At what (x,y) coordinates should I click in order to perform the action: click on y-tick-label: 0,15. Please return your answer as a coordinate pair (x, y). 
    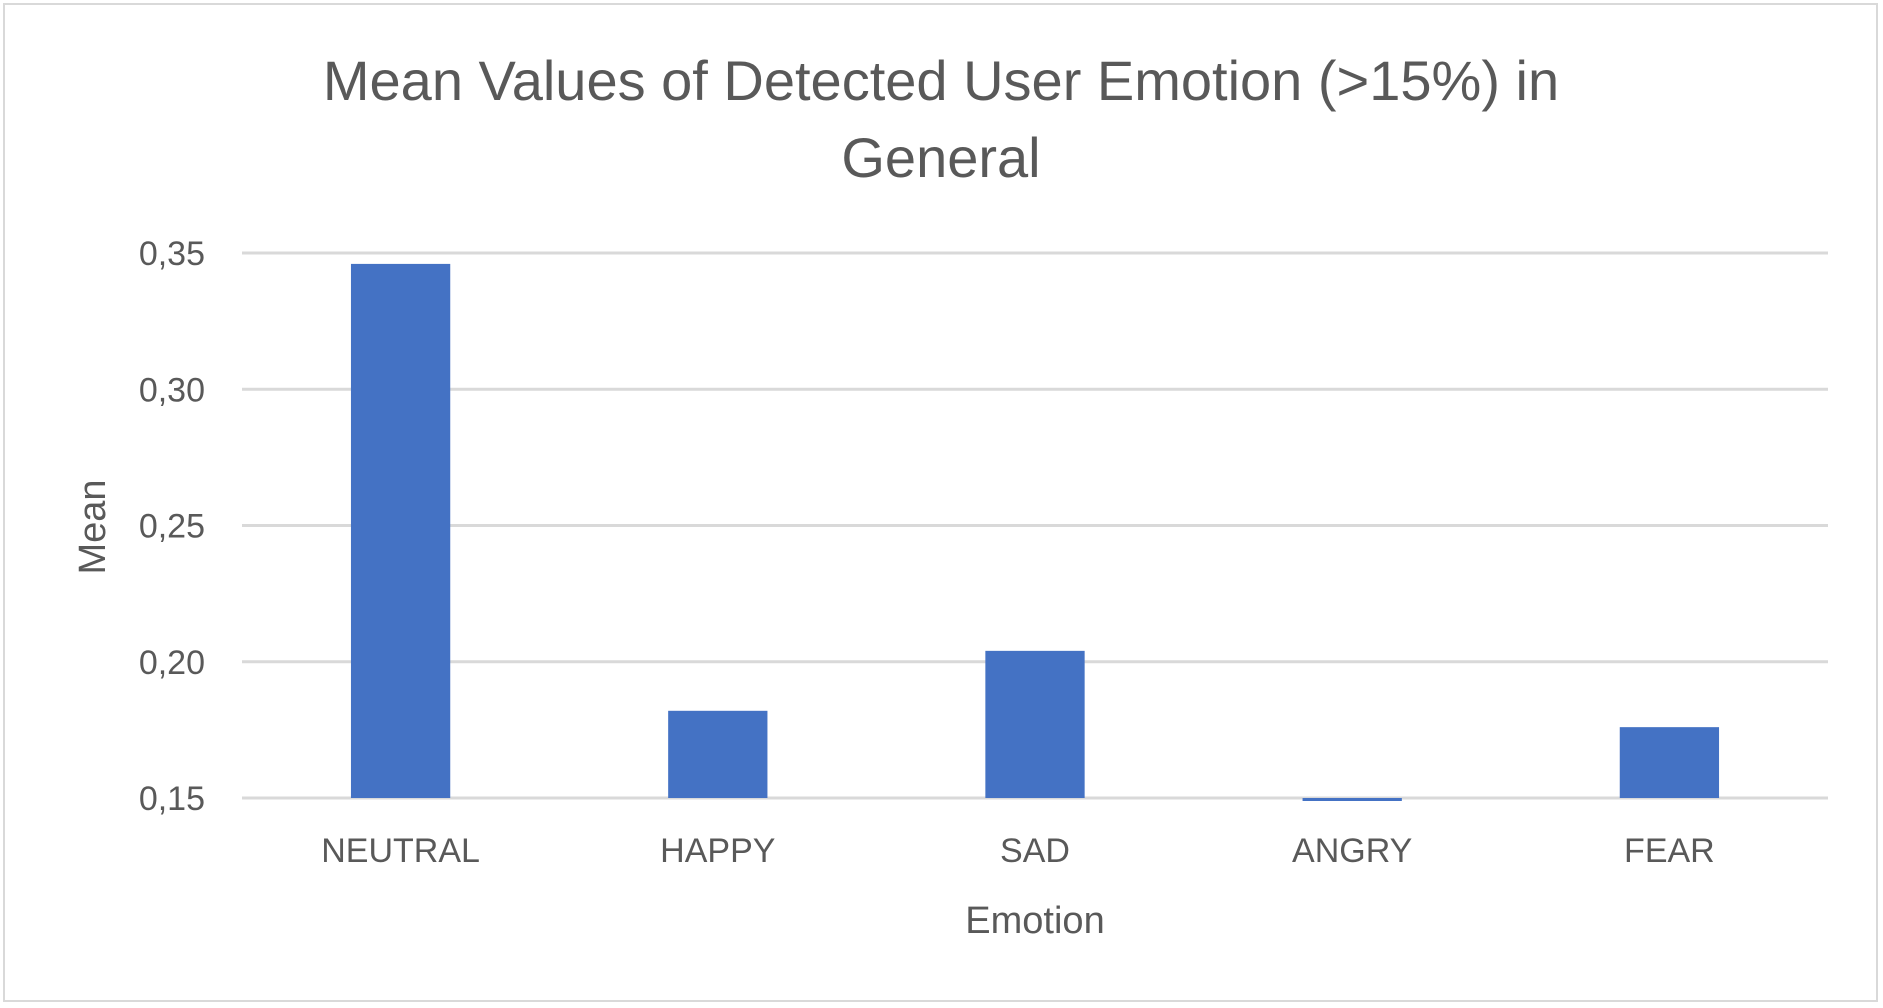
    Looking at the image, I should click on (172, 799).